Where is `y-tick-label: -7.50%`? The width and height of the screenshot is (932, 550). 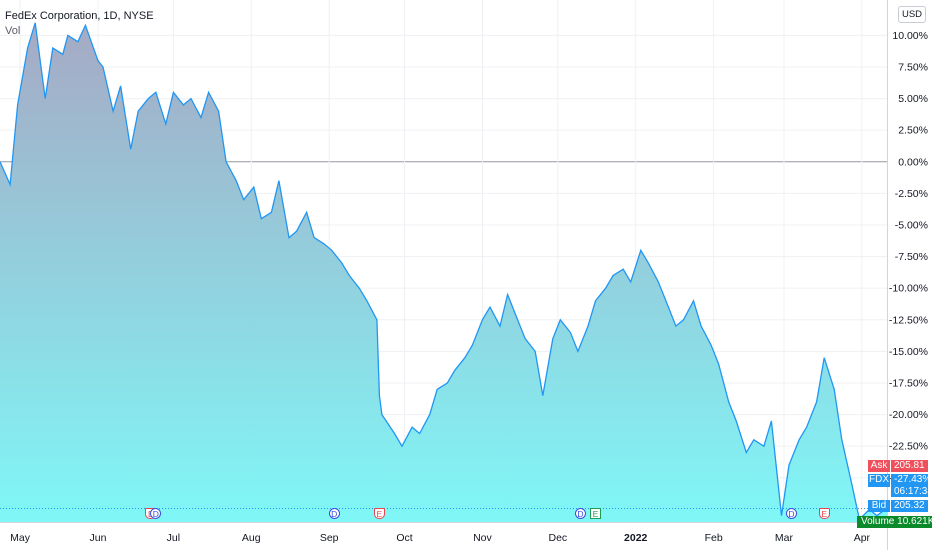 y-tick-label: -7.50% is located at coordinates (911, 257).